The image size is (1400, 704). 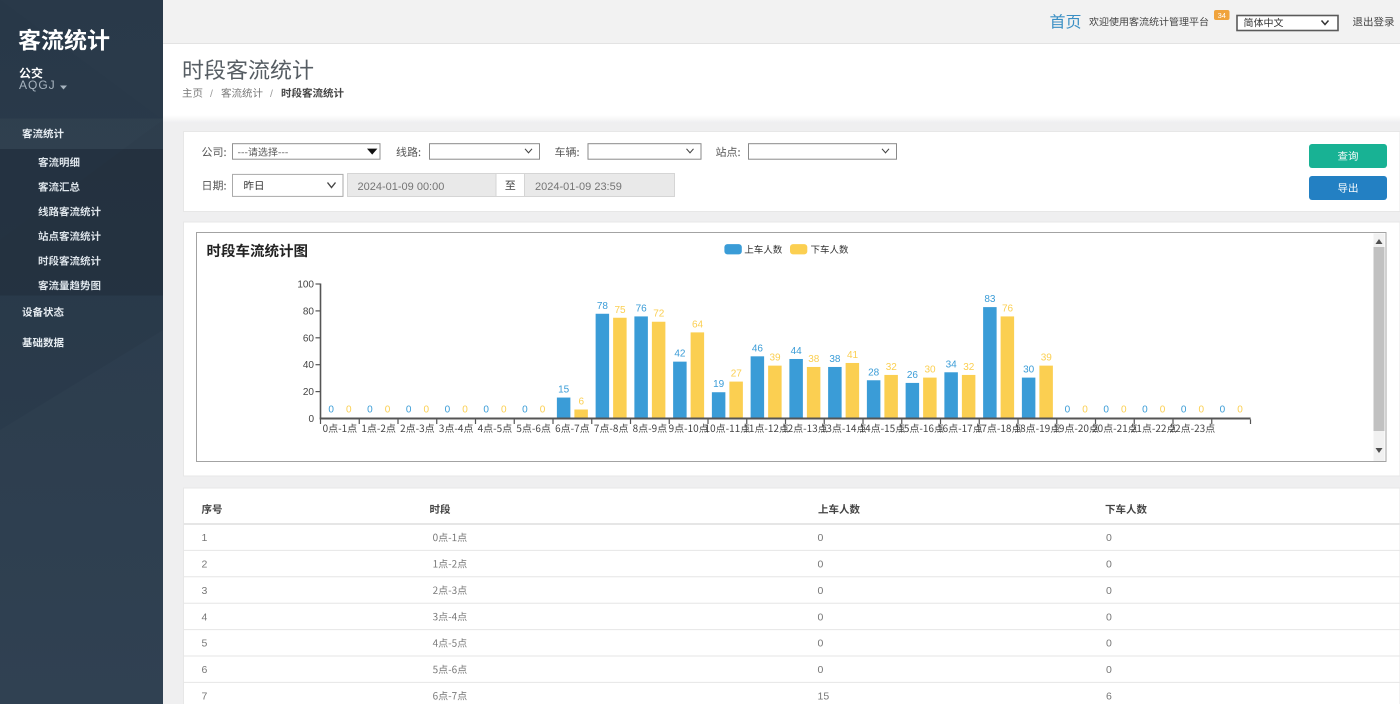 What do you see at coordinates (620, 310) in the screenshot?
I see `svg-text: 75` at bounding box center [620, 310].